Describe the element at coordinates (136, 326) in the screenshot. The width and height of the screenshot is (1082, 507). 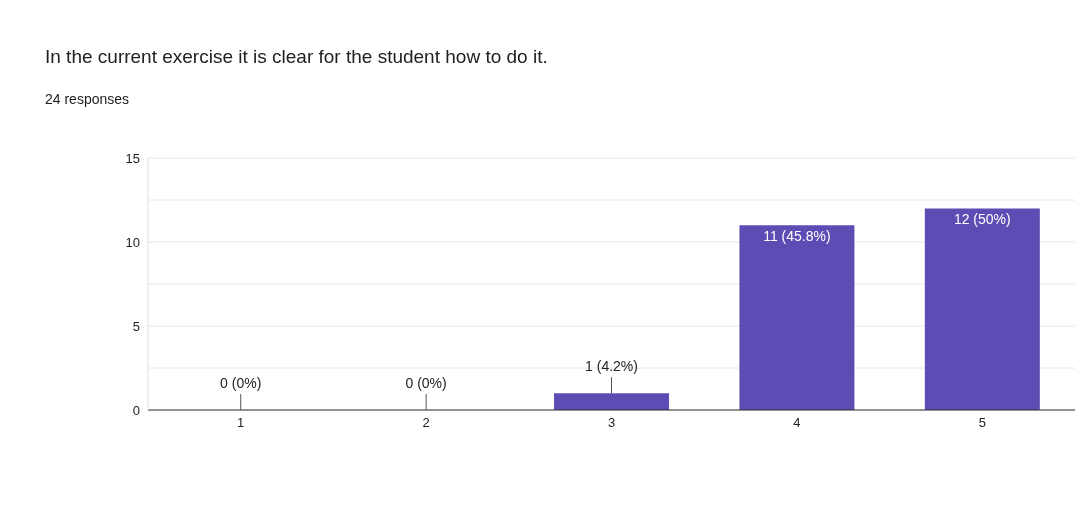
I see `y-tick-label: 5` at that location.